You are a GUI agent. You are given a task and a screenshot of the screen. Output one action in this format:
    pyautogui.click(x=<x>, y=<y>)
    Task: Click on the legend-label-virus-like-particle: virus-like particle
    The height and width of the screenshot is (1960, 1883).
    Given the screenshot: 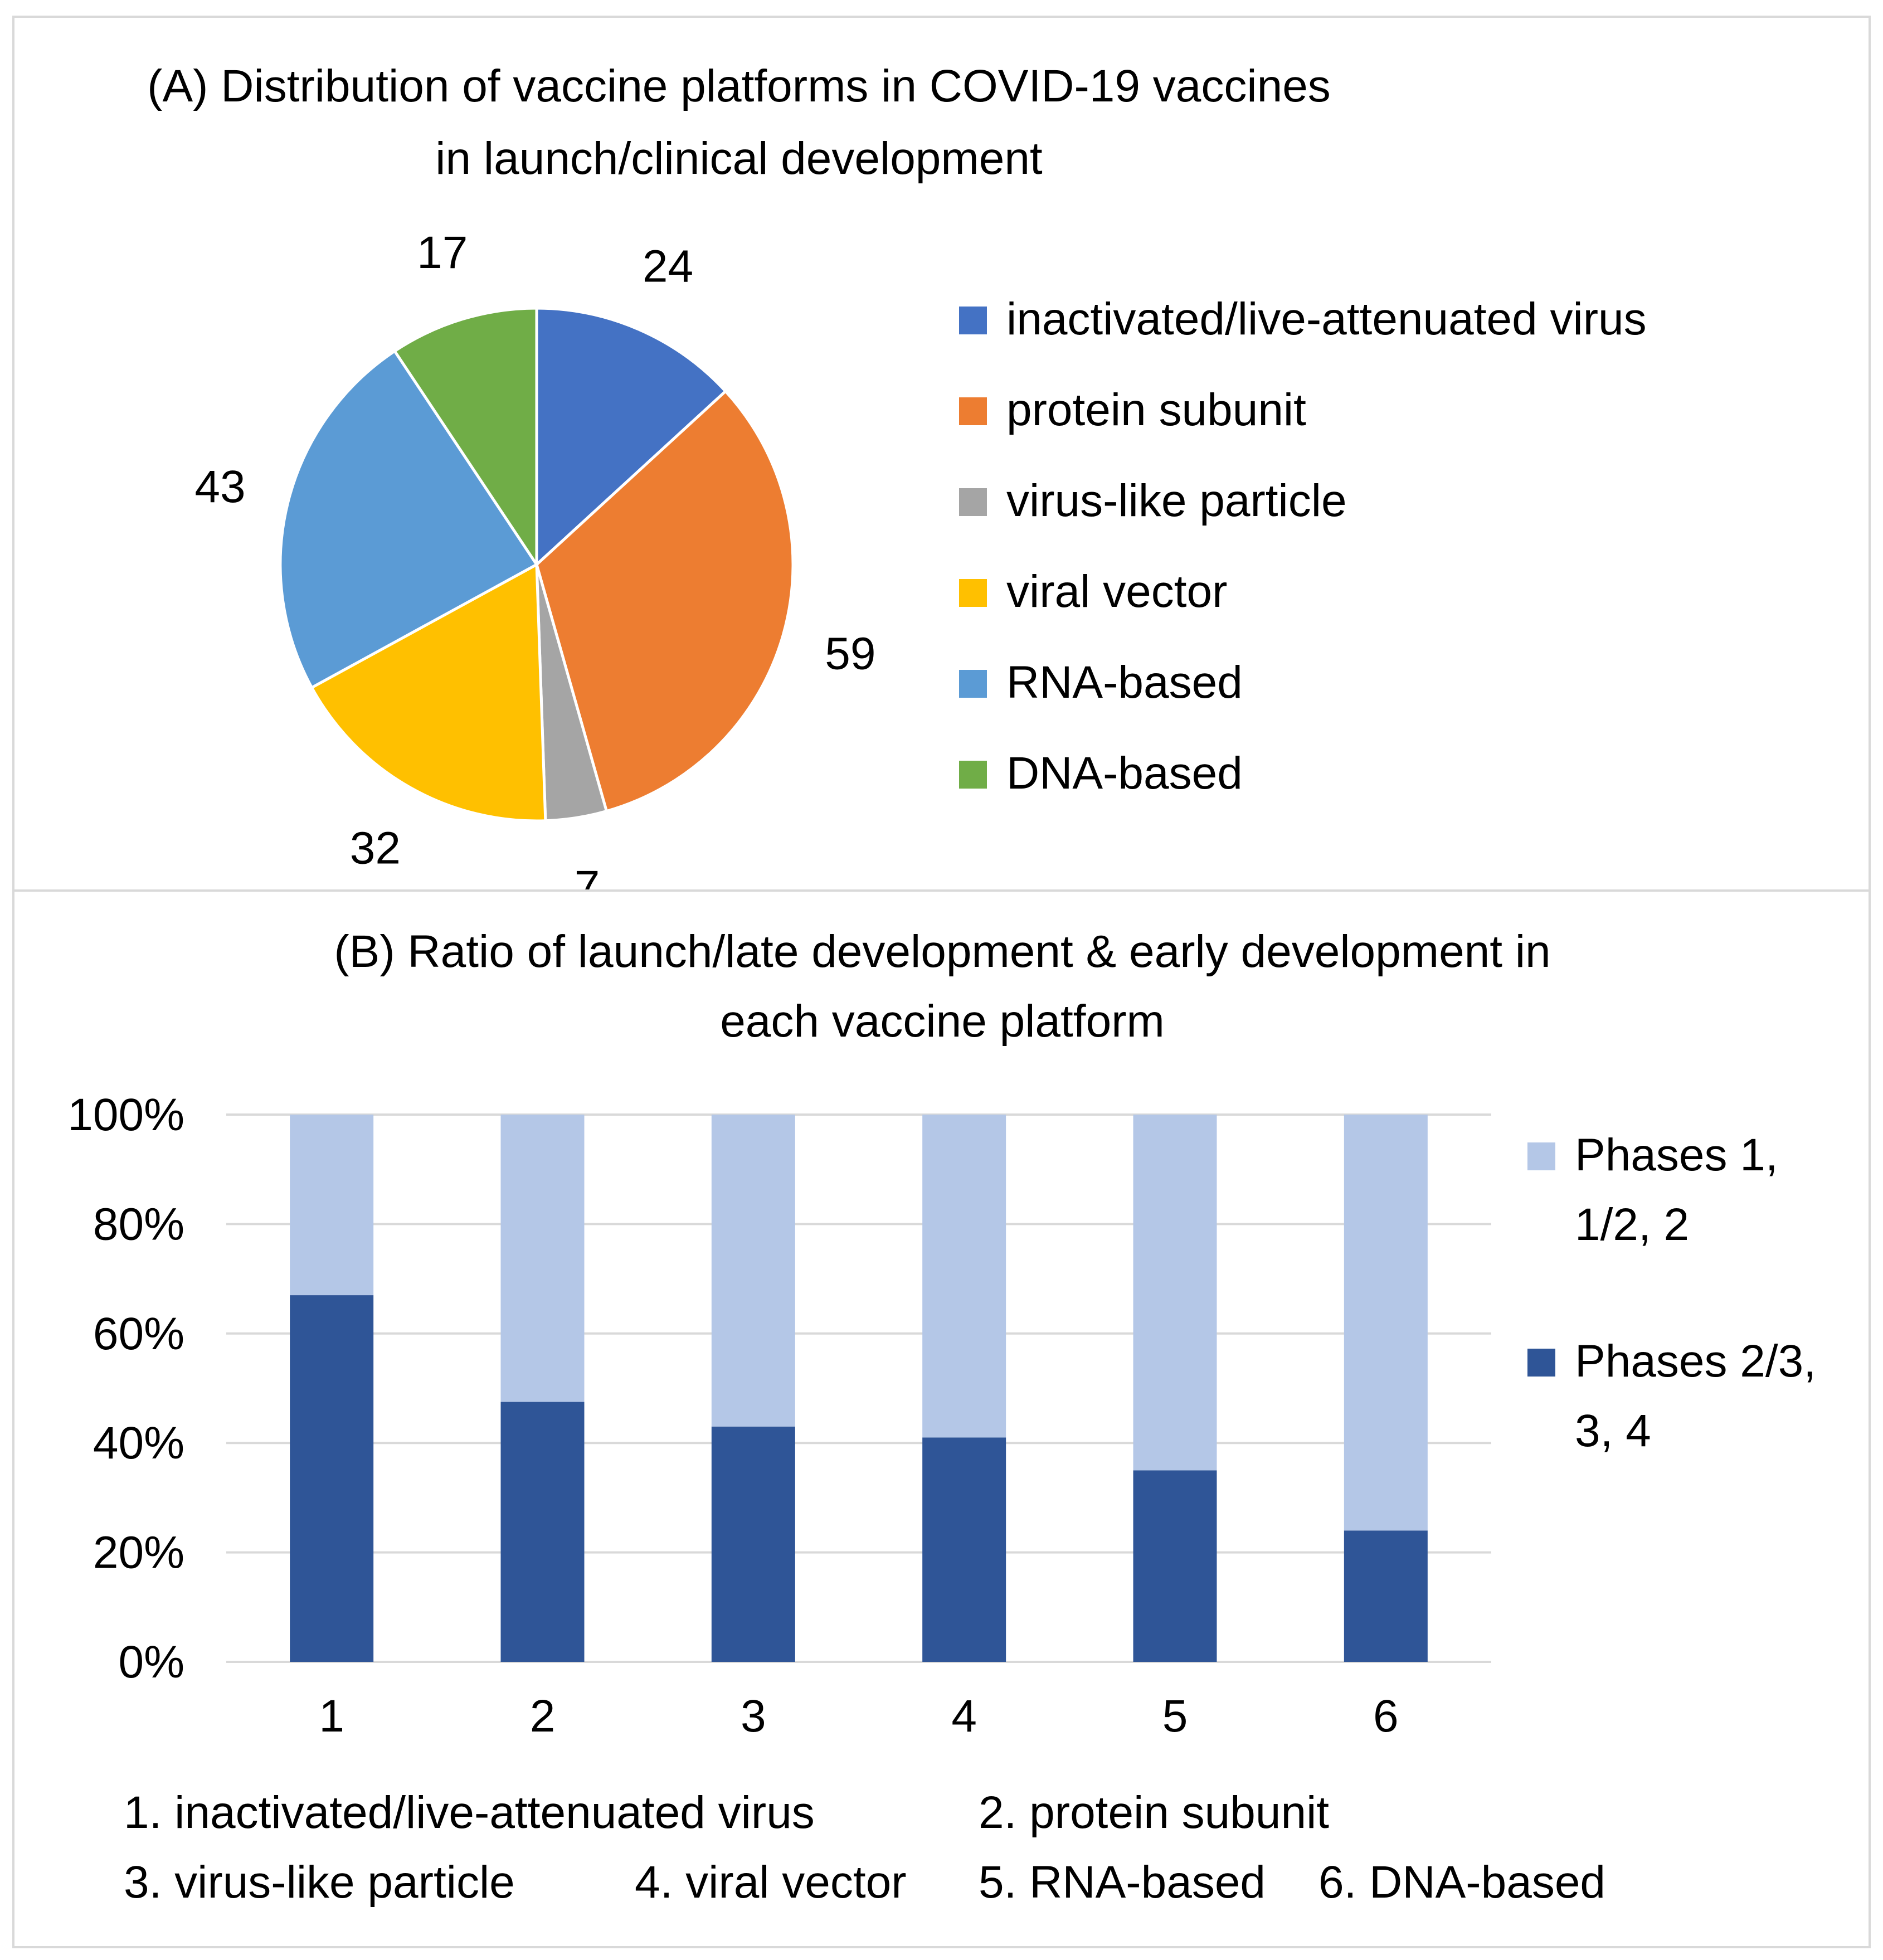 What is the action you would take?
    pyautogui.click(x=1176, y=500)
    